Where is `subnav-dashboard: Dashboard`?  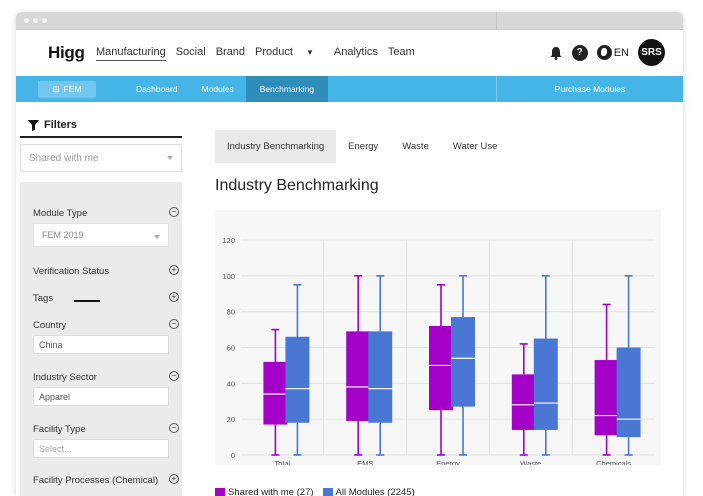
subnav-dashboard: Dashboard is located at coordinates (157, 89).